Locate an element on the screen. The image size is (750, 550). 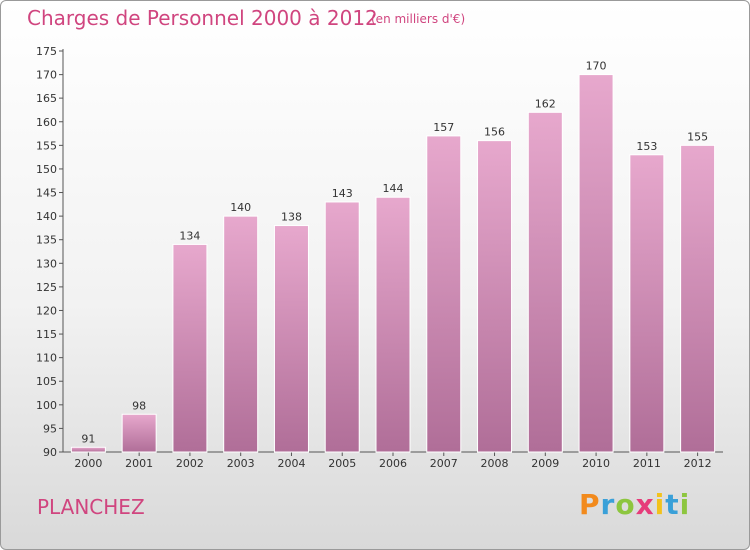
chart-title: Charges de Personnel 2000 à 2012 is located at coordinates (202, 18).